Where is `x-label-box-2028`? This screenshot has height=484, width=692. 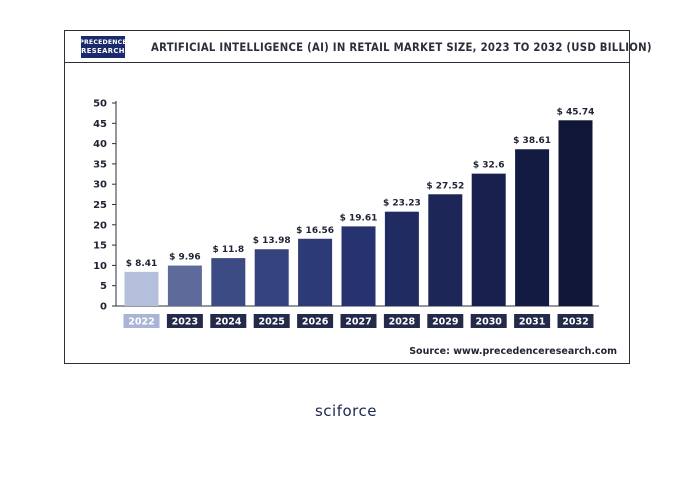 x-label-box-2028 is located at coordinates (401, 321).